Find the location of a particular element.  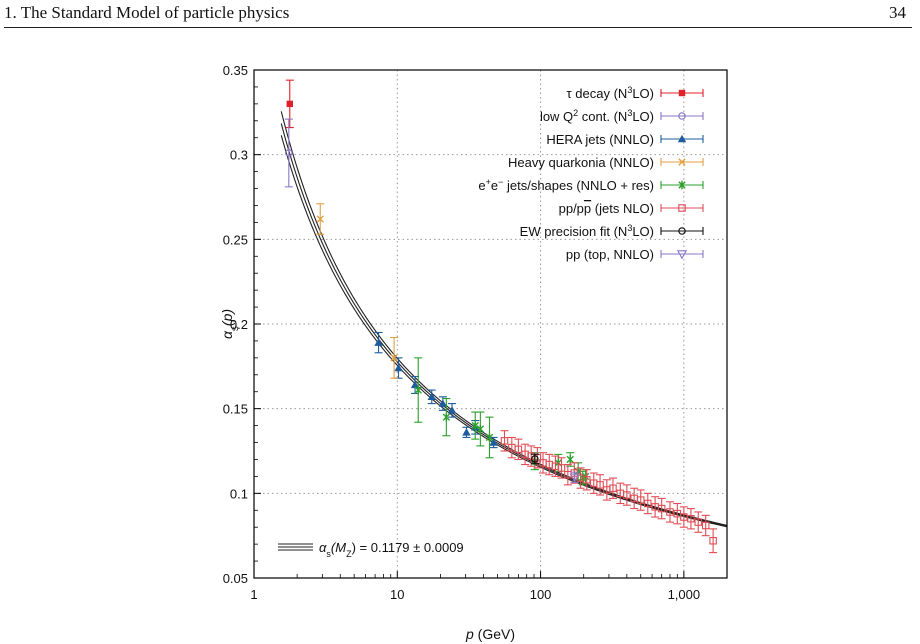

legend-label-part: 2 is located at coordinates (575, 113).